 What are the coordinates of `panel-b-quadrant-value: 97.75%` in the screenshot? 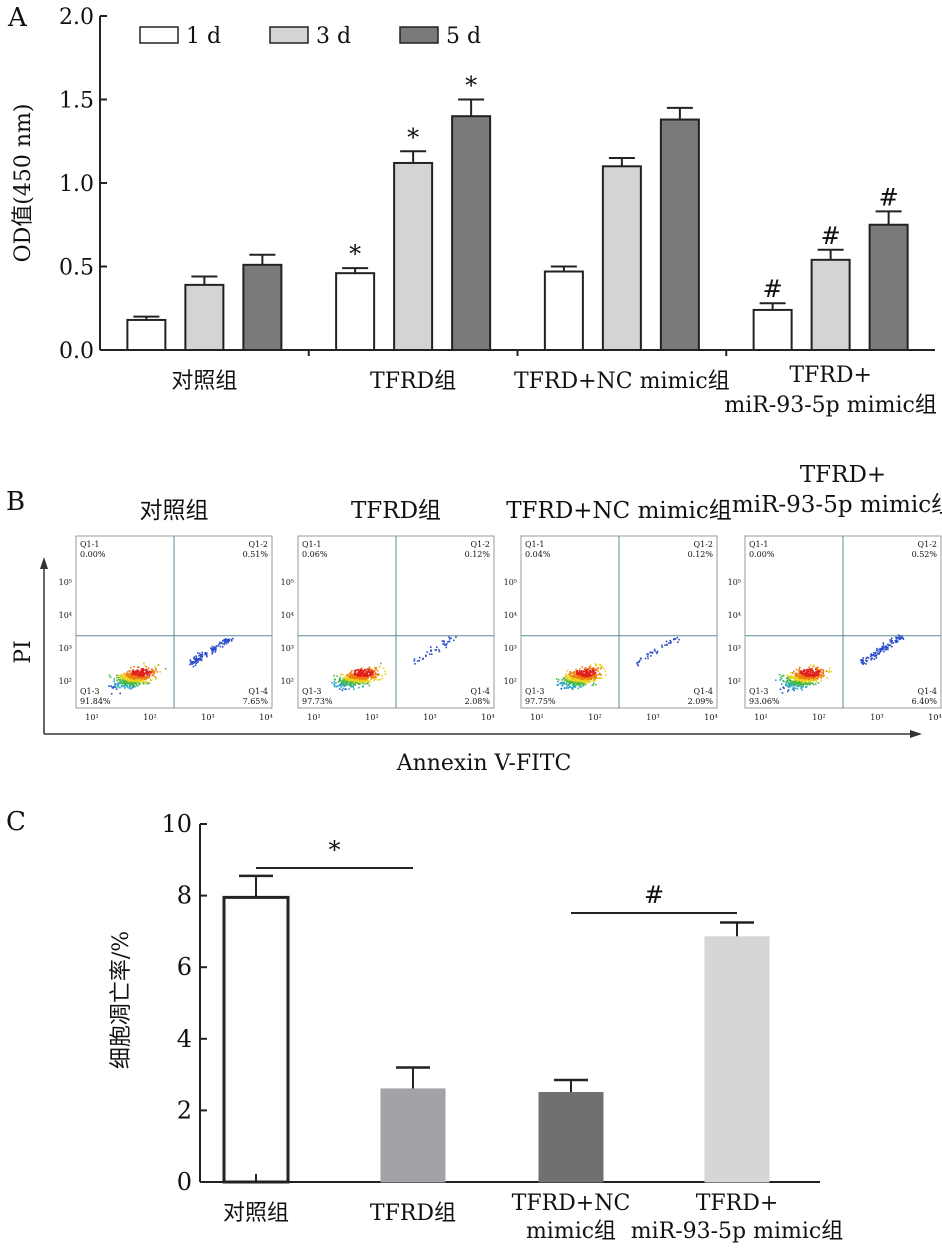 It's located at (540, 701).